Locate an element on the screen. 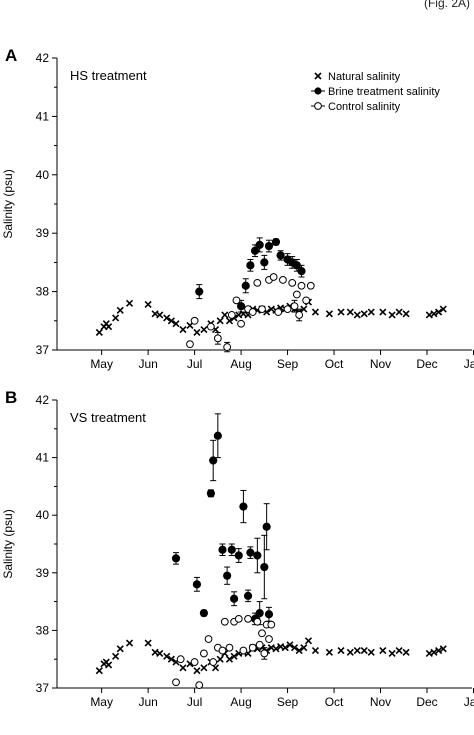 Image resolution: width=474 pixels, height=735 pixels. x-tick-label-jan: Jan is located at coordinates (469, 702).